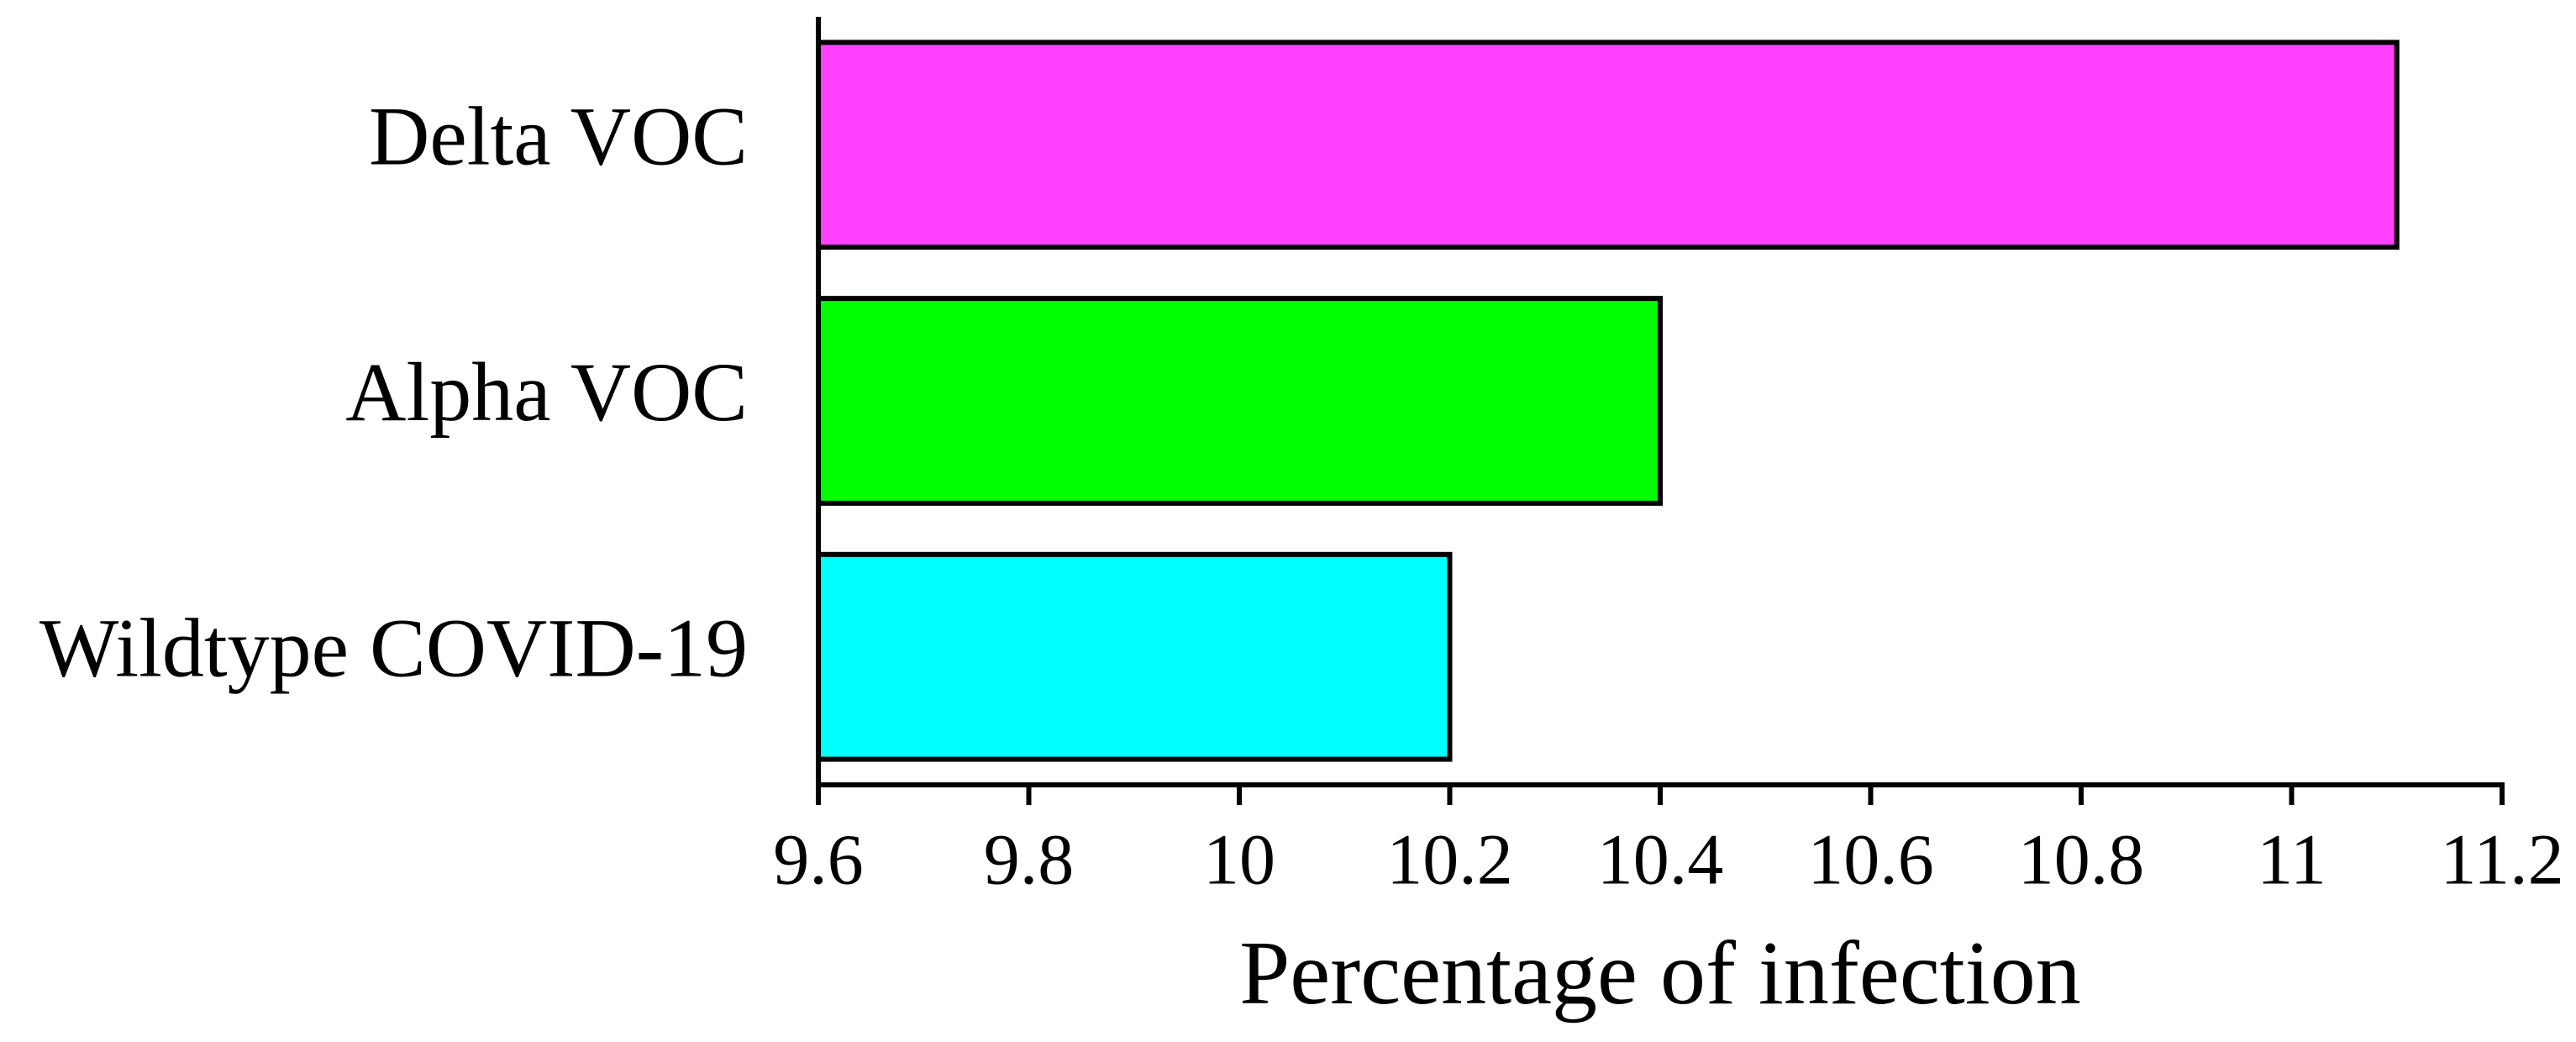 The image size is (2576, 1042). Describe the element at coordinates (1239, 859) in the screenshot. I see `x-tick-label: 10` at that location.